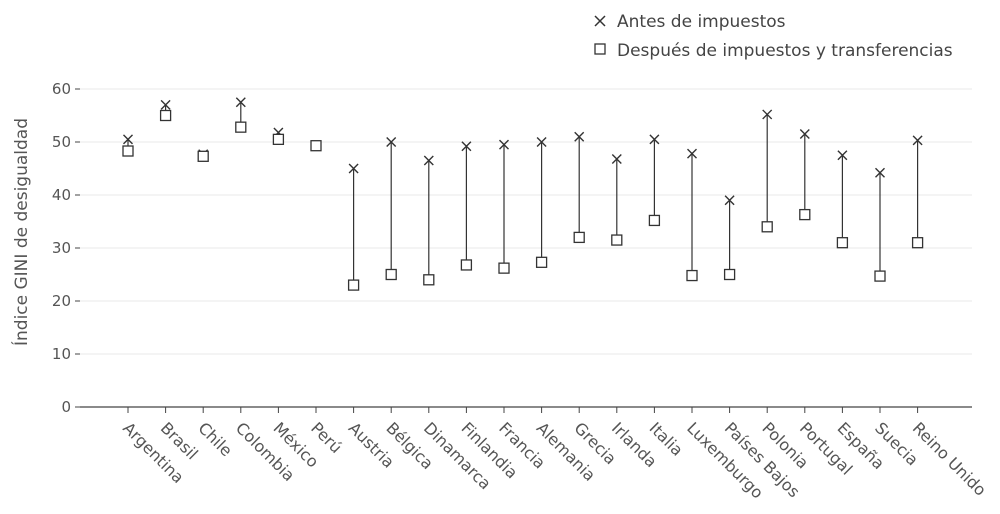 This screenshot has width=1000, height=514. What do you see at coordinates (21, 232) in the screenshot?
I see `y-axis-title: Índice GINI de desigualdad` at bounding box center [21, 232].